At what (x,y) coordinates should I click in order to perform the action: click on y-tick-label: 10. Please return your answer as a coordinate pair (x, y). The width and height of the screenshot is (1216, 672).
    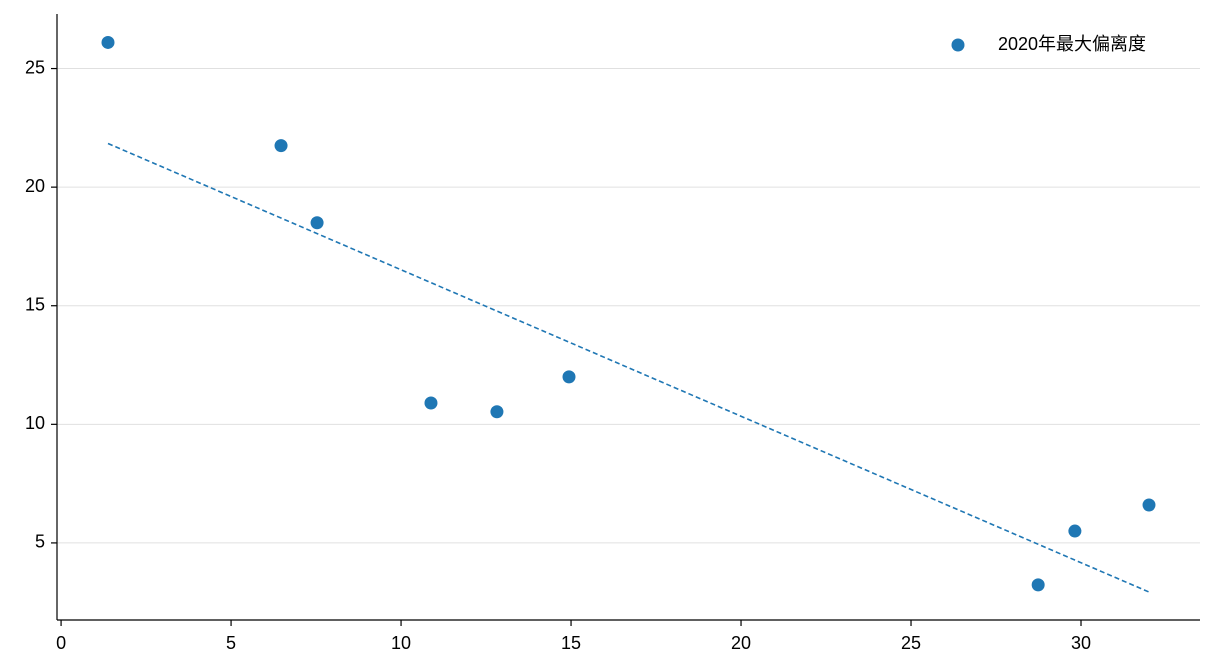
    Looking at the image, I should click on (35, 423).